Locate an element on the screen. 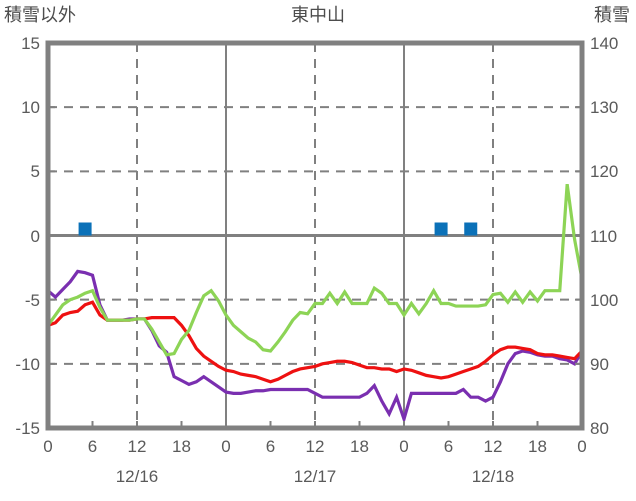 The image size is (636, 501). right-axis-tick-label: 110 is located at coordinates (604, 236).